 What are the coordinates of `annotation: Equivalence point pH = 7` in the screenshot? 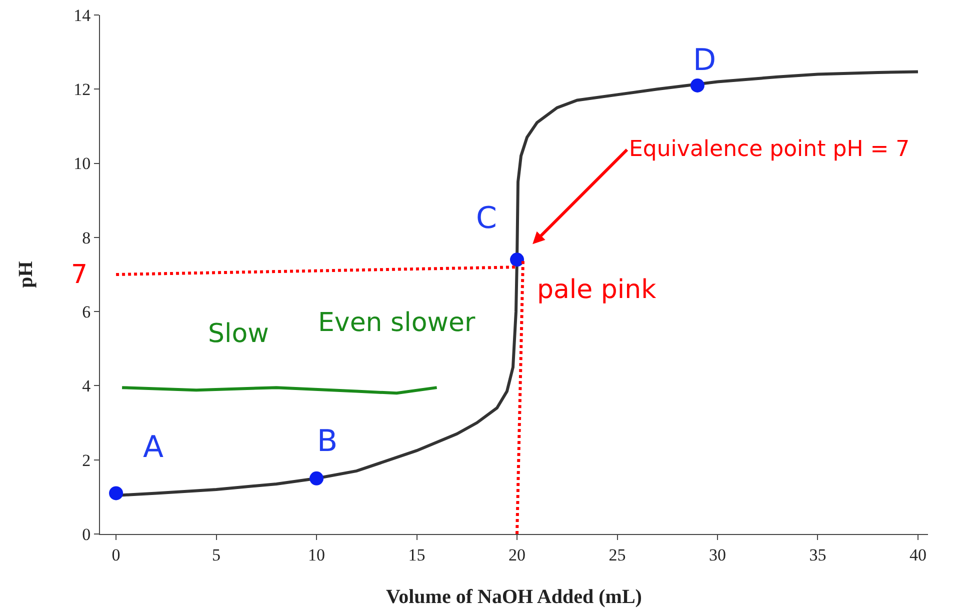 It's located at (769, 149).